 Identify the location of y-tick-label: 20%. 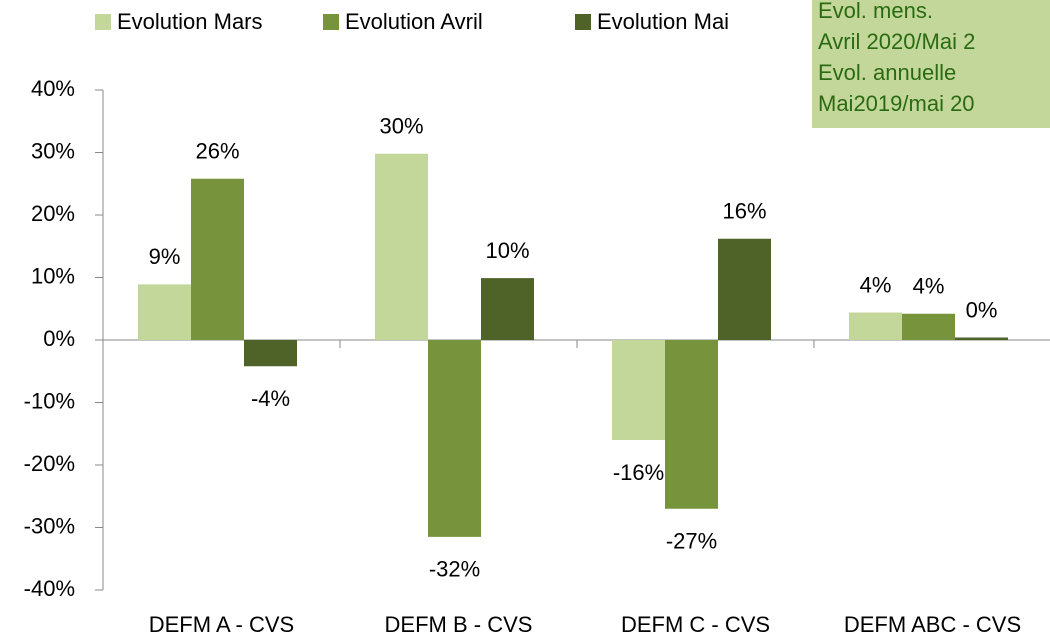
(53, 213).